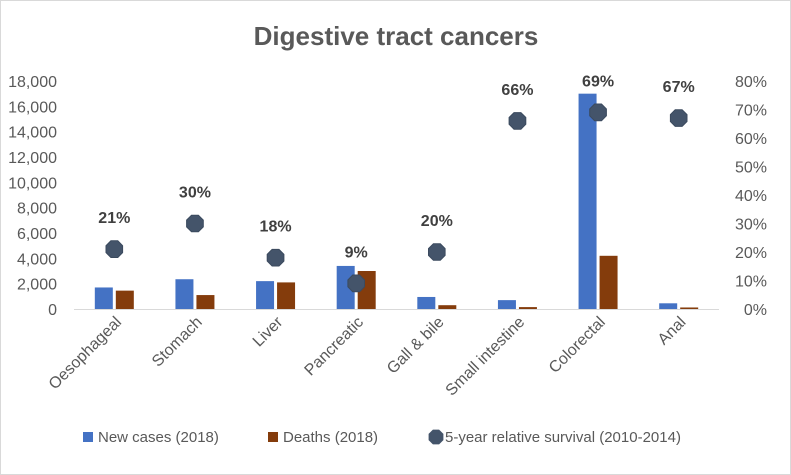  Describe the element at coordinates (37, 259) in the screenshot. I see `y-left-tick-label: 4,000` at that location.